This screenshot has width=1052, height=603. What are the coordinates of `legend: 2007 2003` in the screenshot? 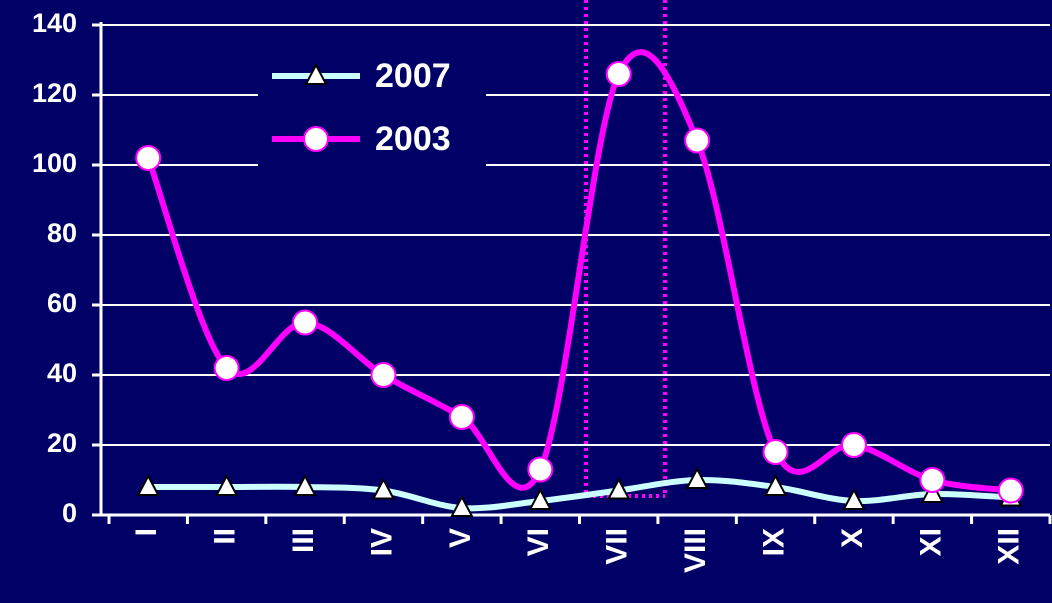 It's located at (372, 115).